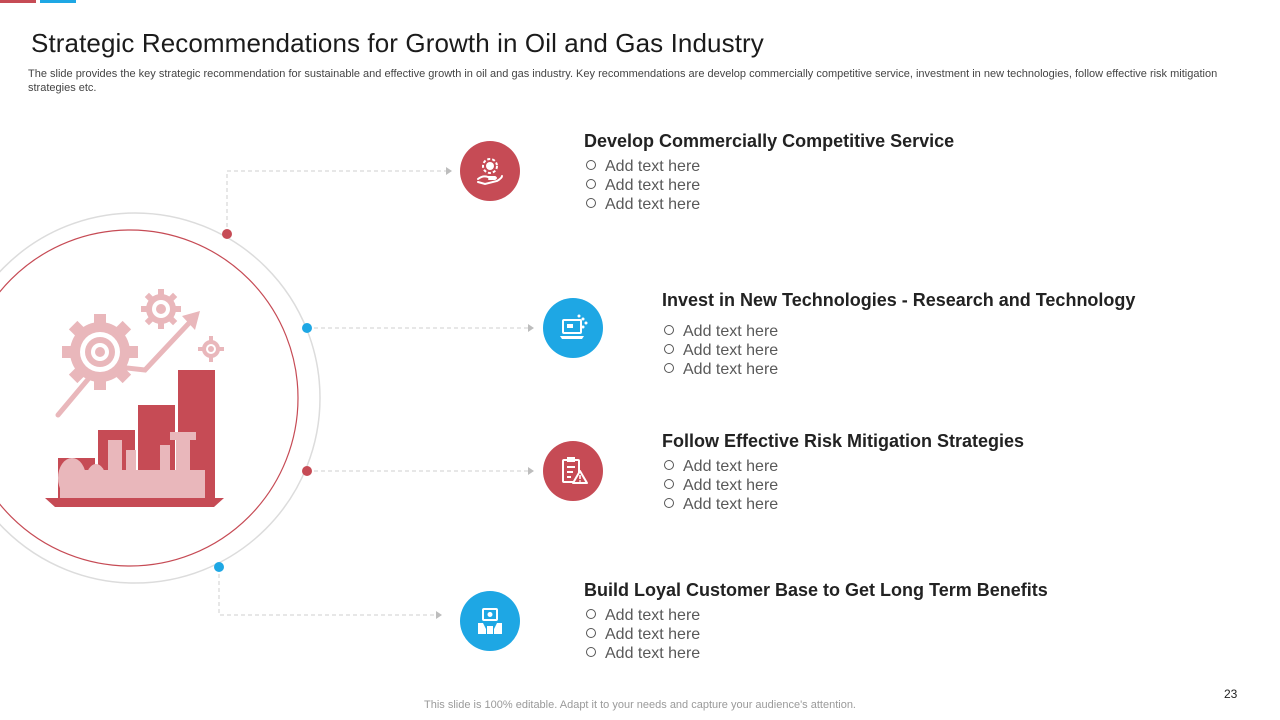  Describe the element at coordinates (134, 398) in the screenshot. I see `industry-growth-illustration` at that location.